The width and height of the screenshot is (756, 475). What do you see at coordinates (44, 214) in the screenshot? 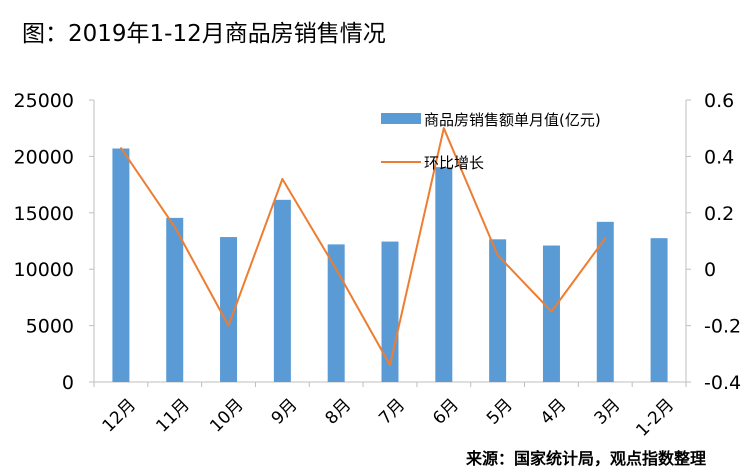
I see `left-tick-label: 15000` at bounding box center [44, 214].